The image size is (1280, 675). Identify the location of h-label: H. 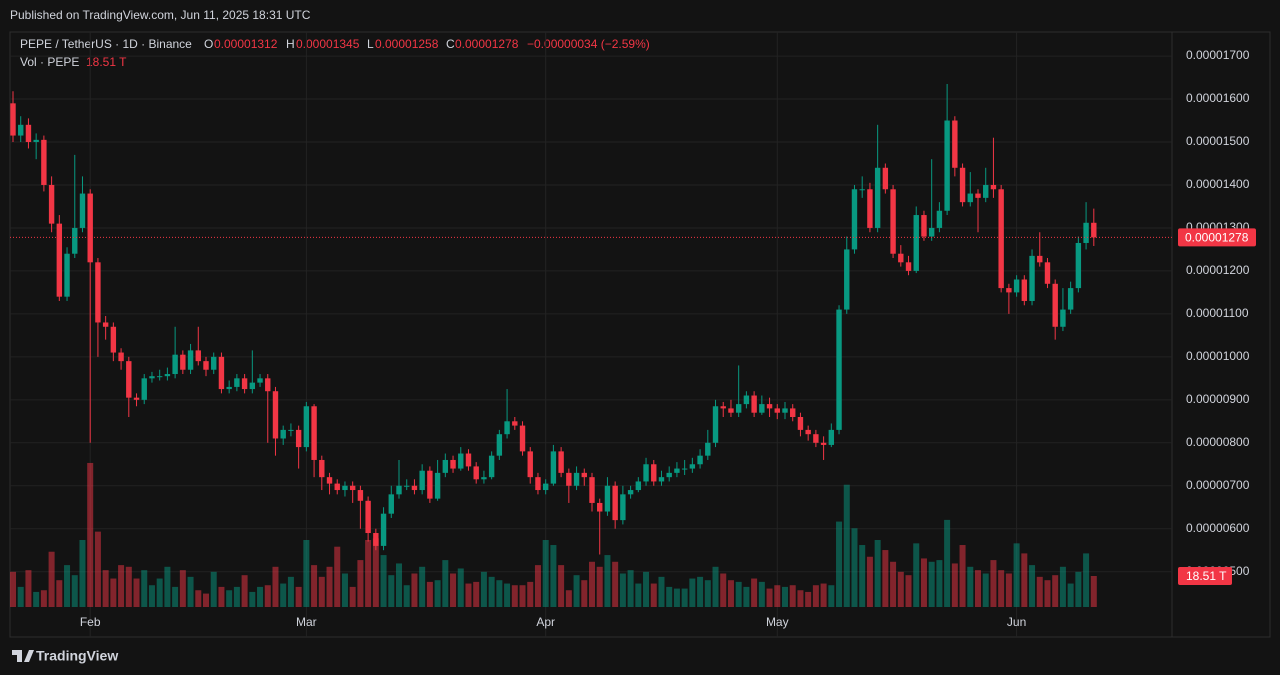
(290, 44).